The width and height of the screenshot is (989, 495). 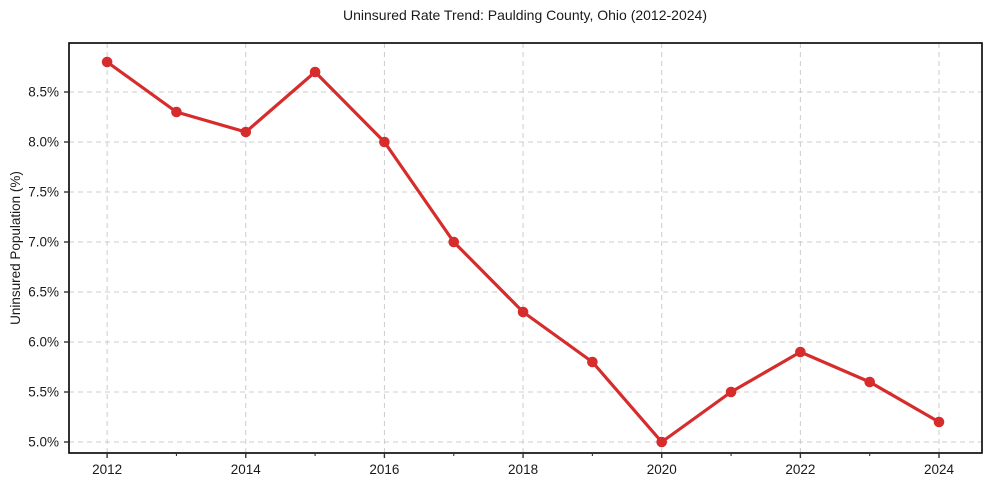 What do you see at coordinates (43, 242) in the screenshot?
I see `y-tick-label: 7.0%` at bounding box center [43, 242].